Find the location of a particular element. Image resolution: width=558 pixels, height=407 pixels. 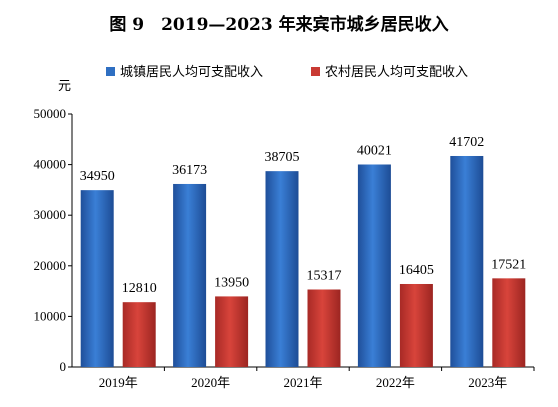

x-tick-label: 2021年 is located at coordinates (302, 382).